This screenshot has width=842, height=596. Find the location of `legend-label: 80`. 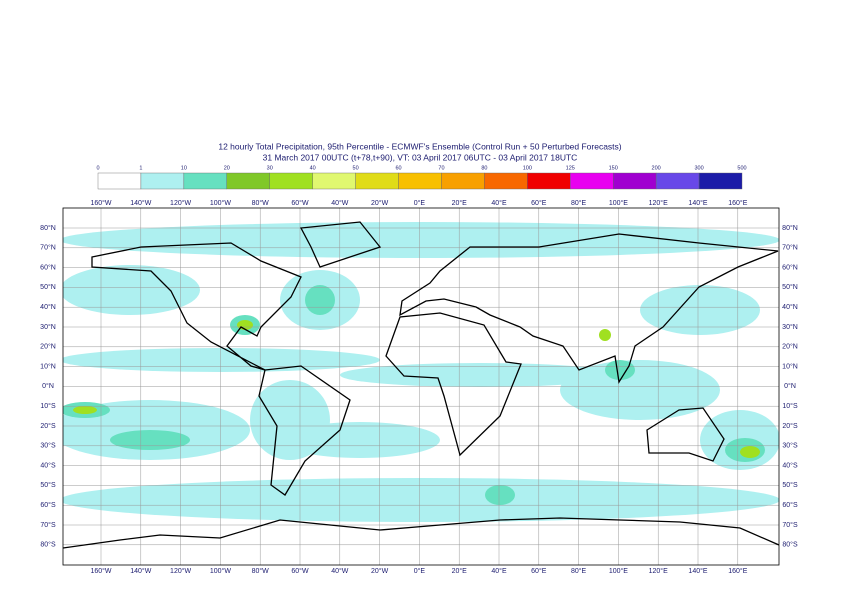

legend-label: 80 is located at coordinates (484, 168).